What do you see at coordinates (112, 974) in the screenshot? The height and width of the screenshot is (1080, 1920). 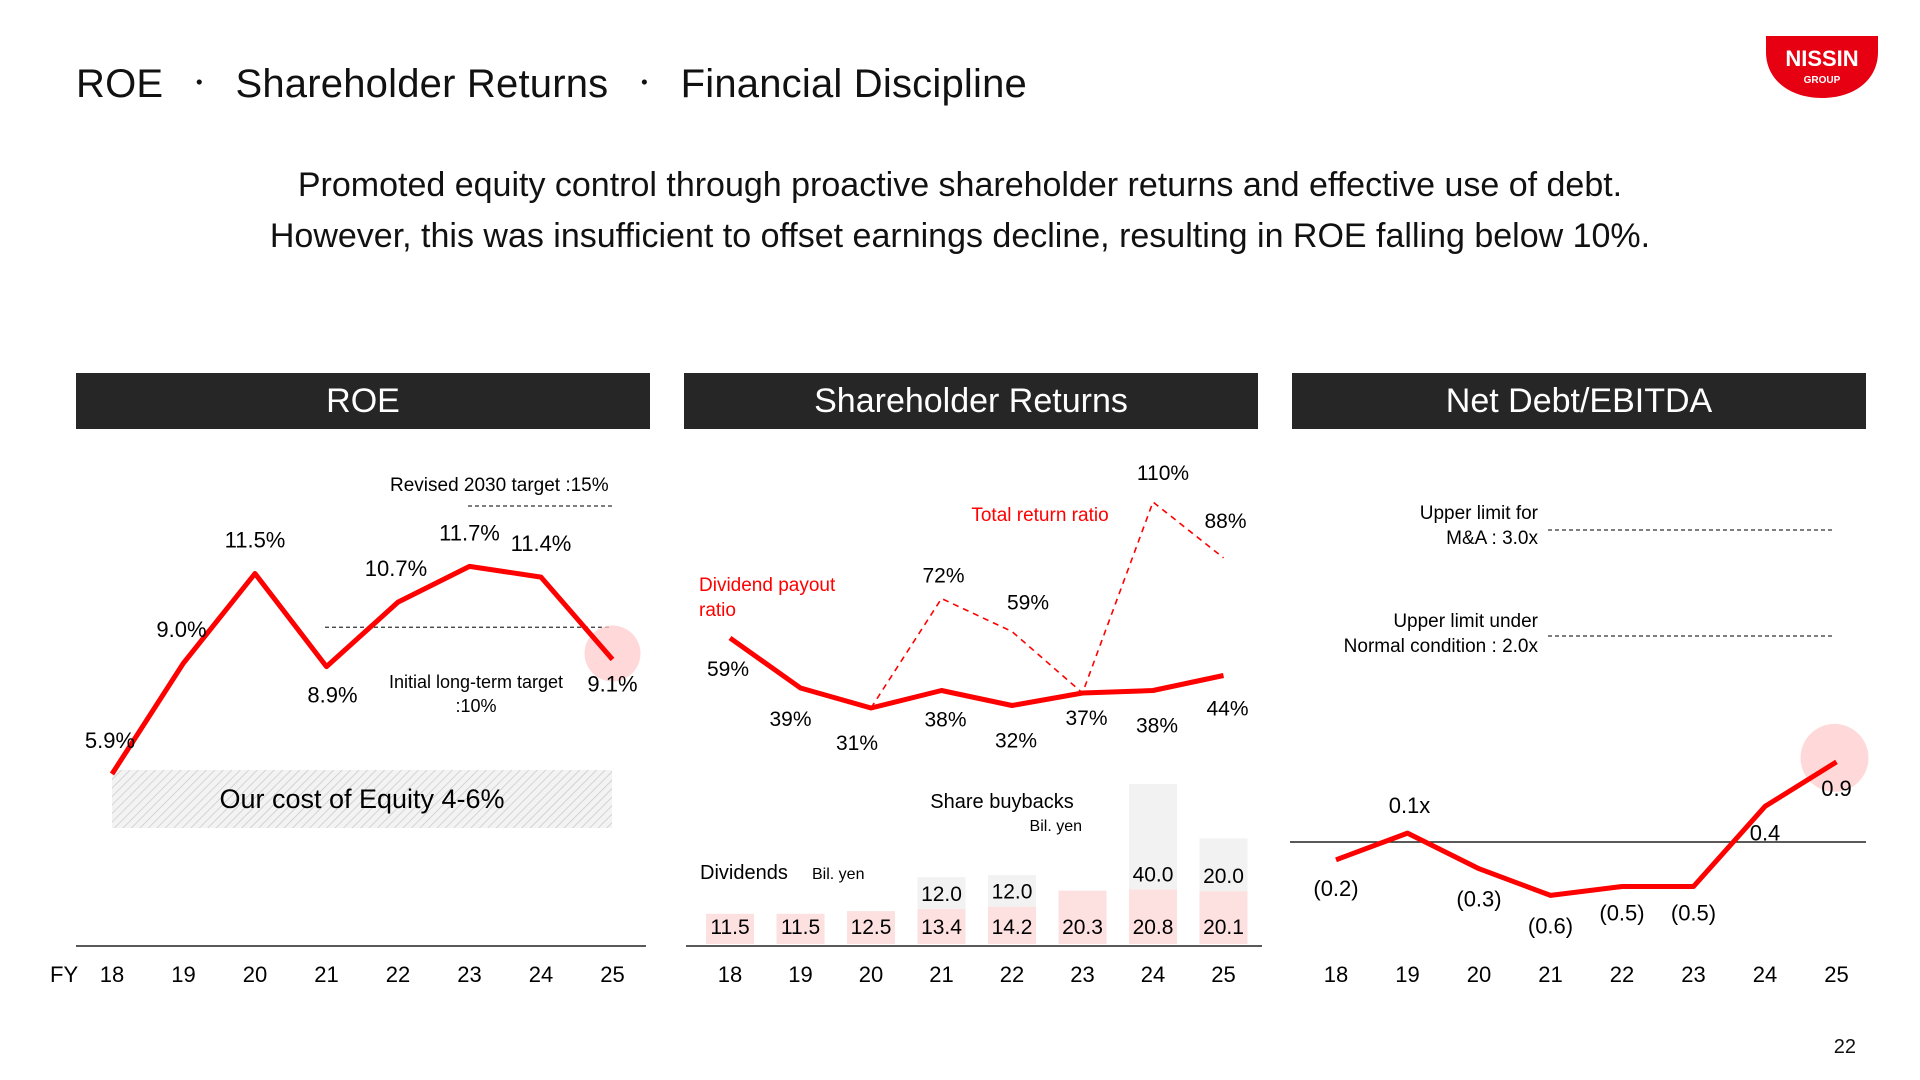 I see `roe-x-tick: 18` at bounding box center [112, 974].